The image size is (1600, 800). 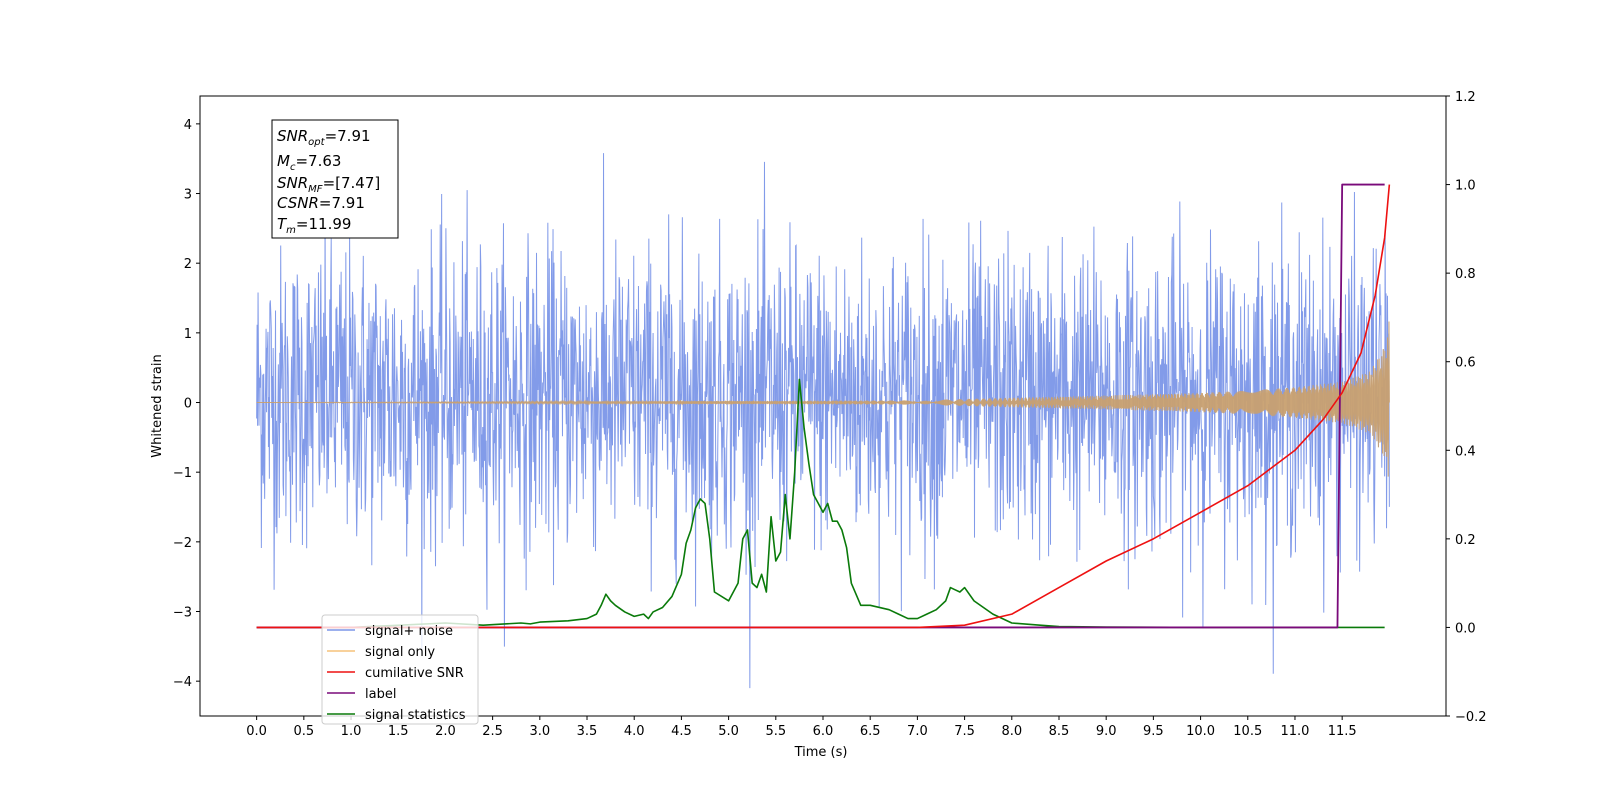 What do you see at coordinates (1465, 186) in the screenshot?
I see `y2-tick-label: 1.0` at bounding box center [1465, 186].